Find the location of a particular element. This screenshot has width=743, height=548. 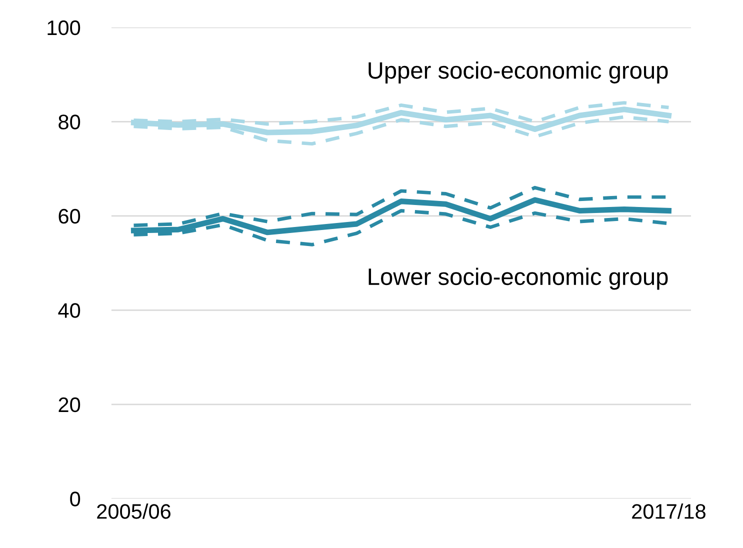

series-label: Upper socio-economic group is located at coordinates (518, 72).